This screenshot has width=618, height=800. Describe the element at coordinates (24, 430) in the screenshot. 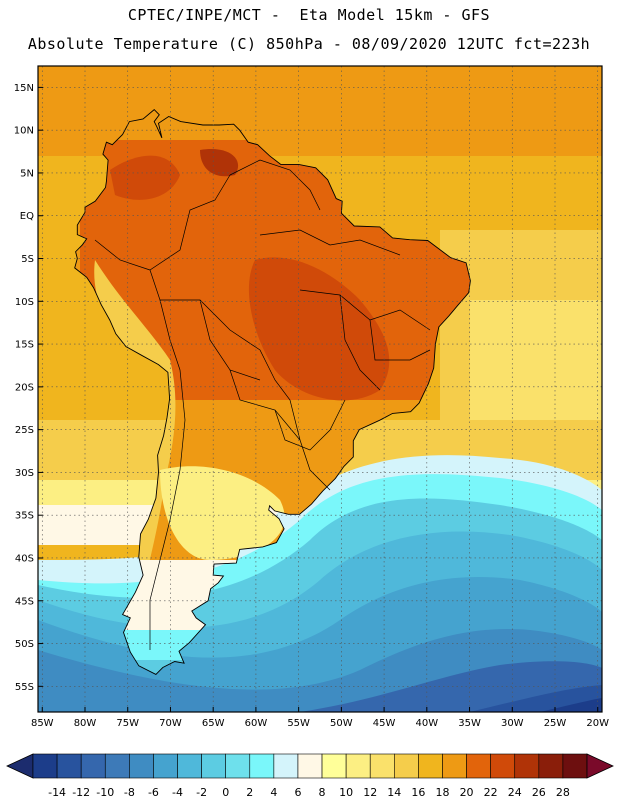

I see `lat-tick-label: 25S` at that location.